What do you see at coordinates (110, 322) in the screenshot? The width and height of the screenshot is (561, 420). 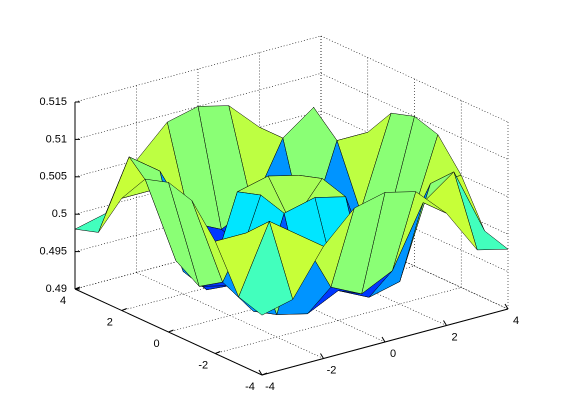 I see `y-tick-label: 2` at bounding box center [110, 322].